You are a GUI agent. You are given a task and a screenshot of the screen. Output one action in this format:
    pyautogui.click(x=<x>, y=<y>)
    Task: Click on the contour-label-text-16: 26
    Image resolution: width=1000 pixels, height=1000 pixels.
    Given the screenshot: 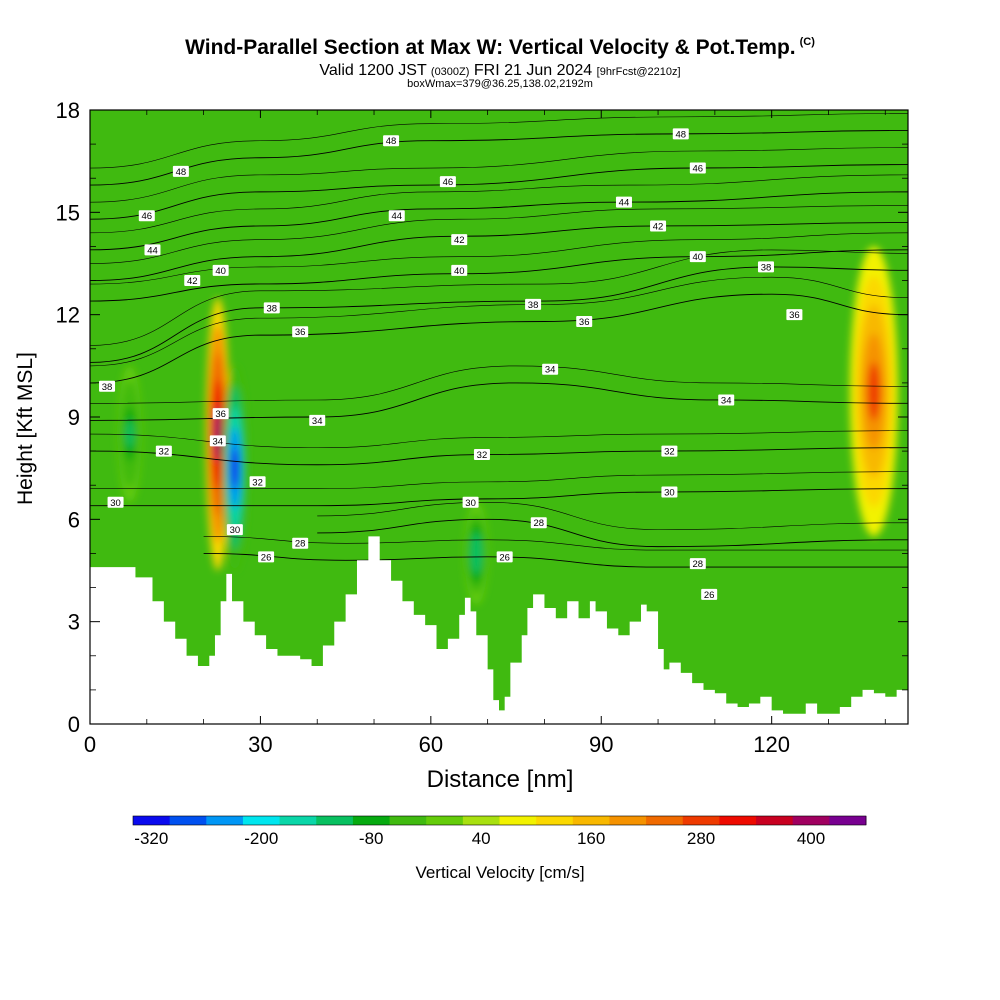 What is the action you would take?
    pyautogui.click(x=266, y=557)
    